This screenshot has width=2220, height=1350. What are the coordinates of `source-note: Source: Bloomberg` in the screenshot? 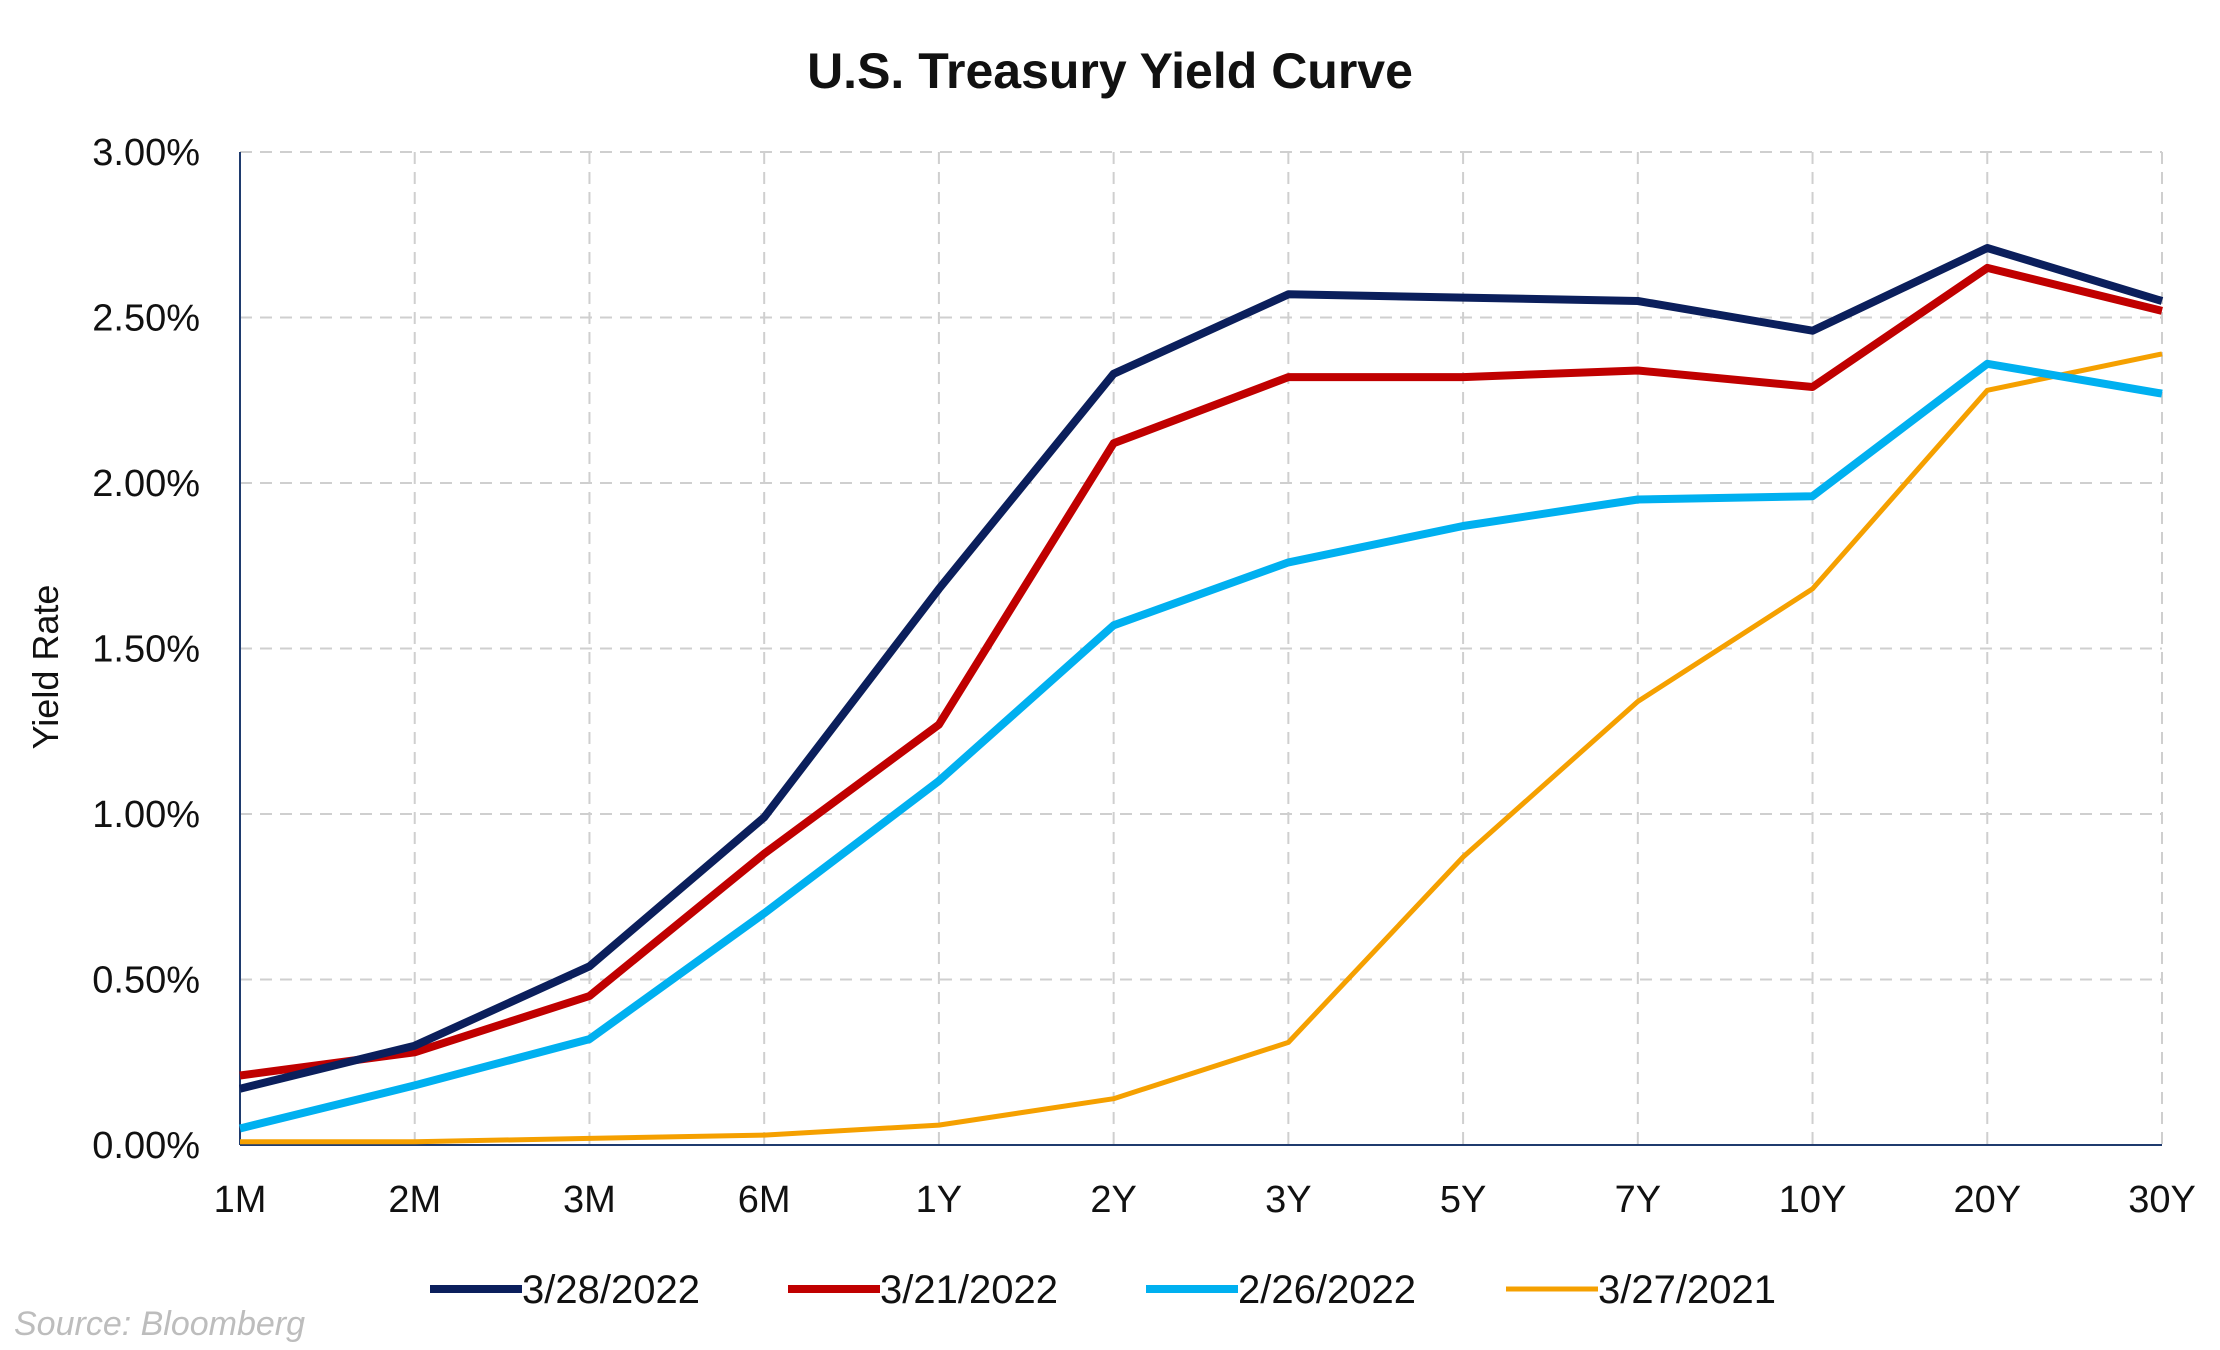 It's located at (159, 1324).